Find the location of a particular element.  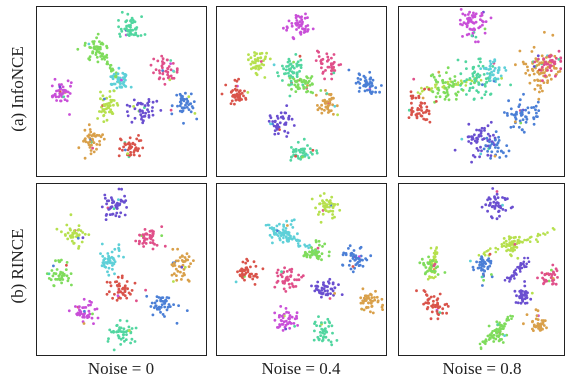

cluster-teal is located at coordinates (122, 335).